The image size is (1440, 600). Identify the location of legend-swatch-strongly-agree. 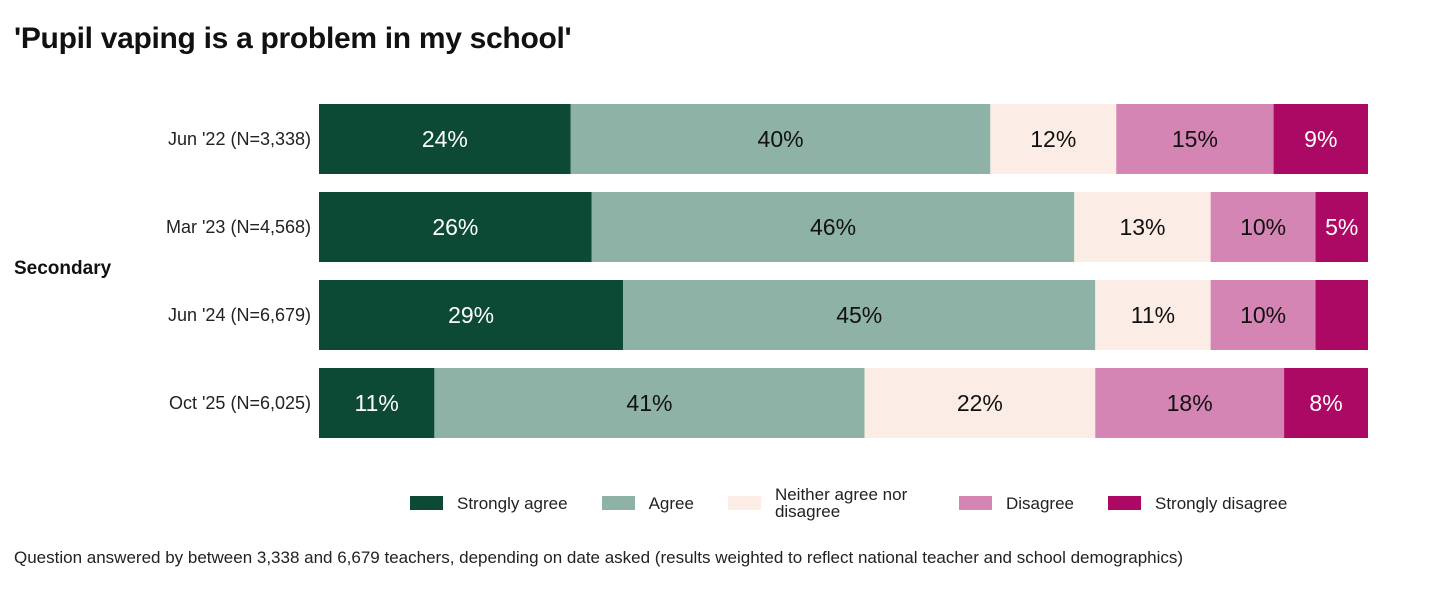
(426, 503).